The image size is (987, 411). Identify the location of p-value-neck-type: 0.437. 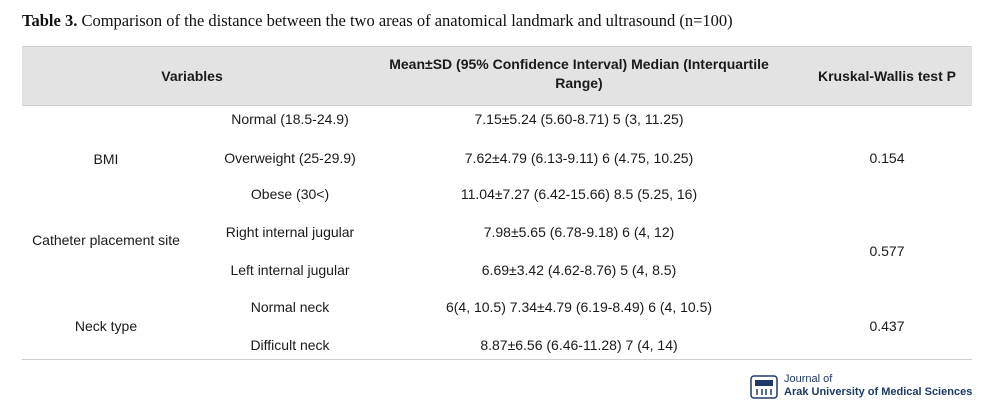
(887, 326).